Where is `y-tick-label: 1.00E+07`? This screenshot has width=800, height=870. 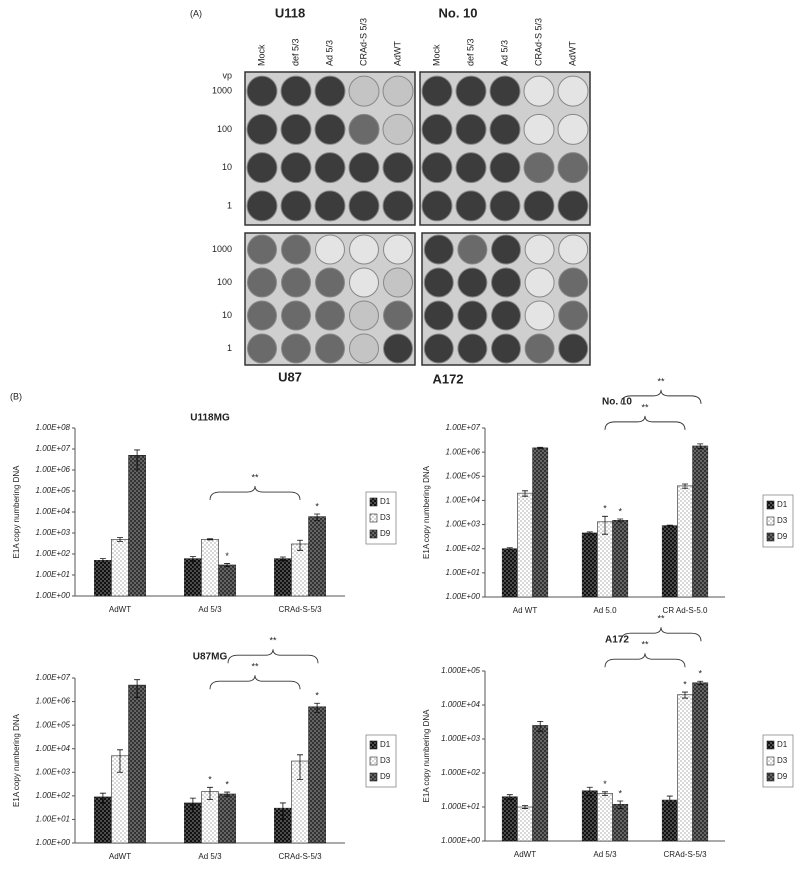 y-tick-label: 1.00E+07 is located at coordinates (463, 427).